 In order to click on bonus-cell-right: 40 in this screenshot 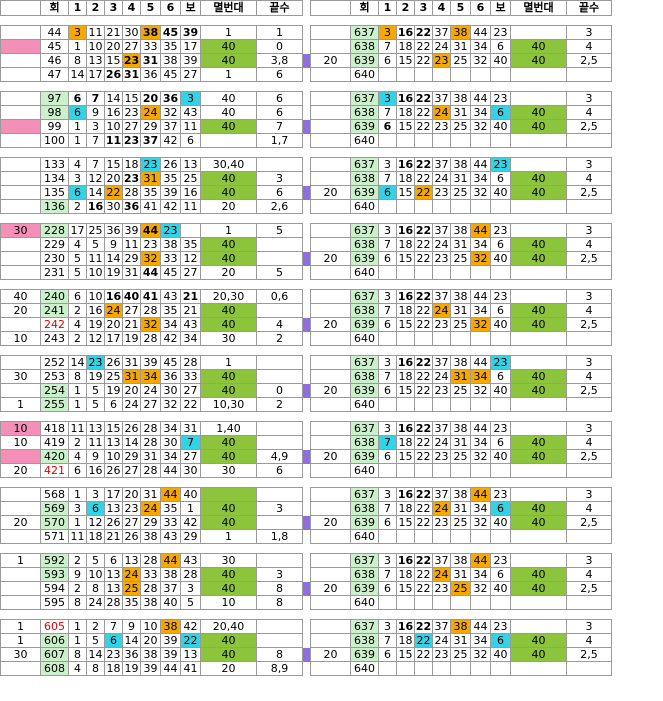, I will do `click(500, 258)`.